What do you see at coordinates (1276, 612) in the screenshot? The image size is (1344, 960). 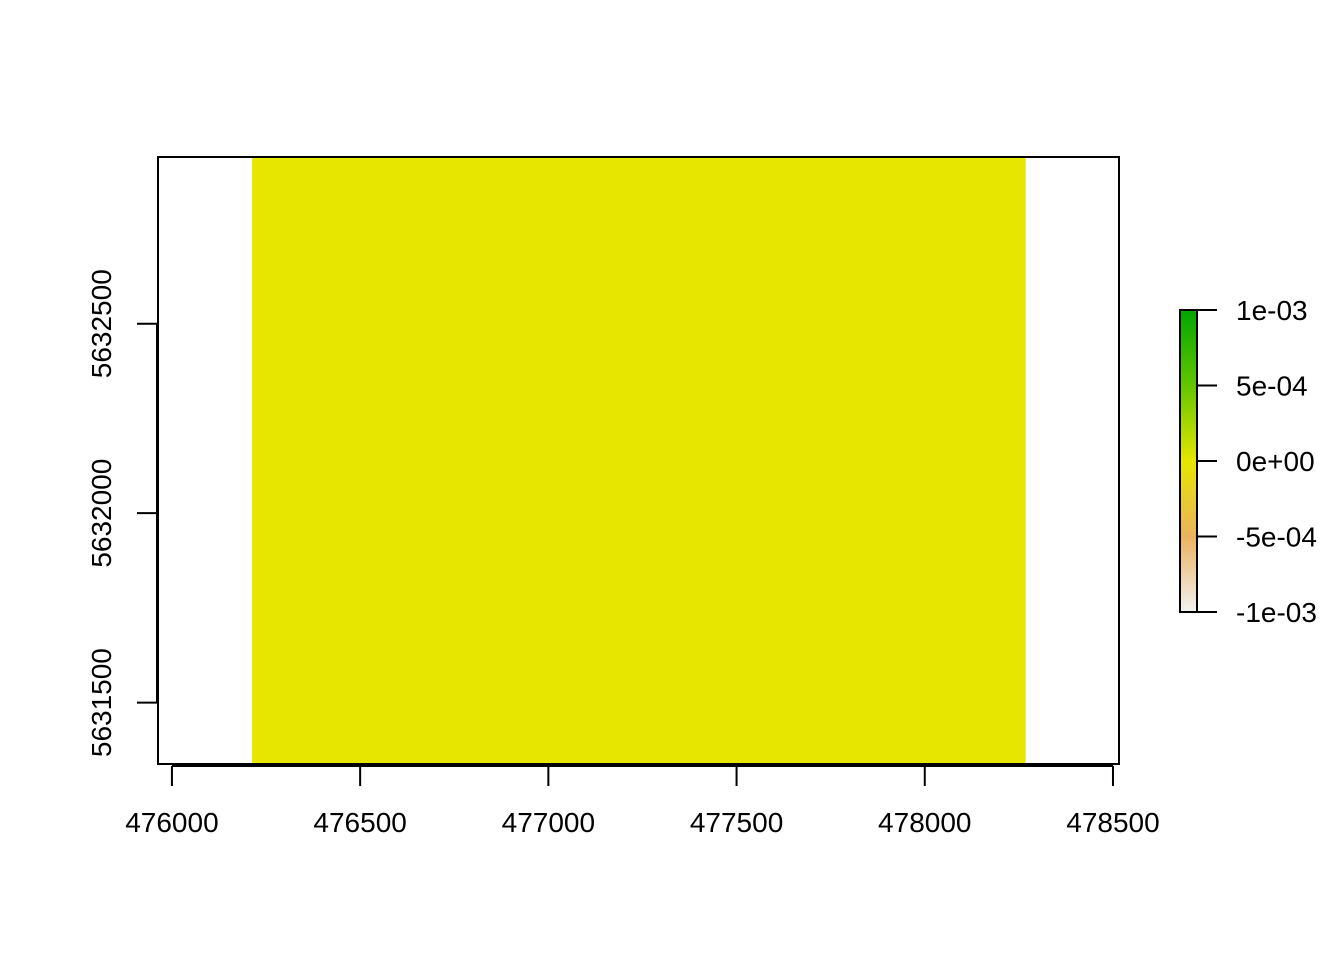 I see `legend-tick-label: -1e-03` at bounding box center [1276, 612].